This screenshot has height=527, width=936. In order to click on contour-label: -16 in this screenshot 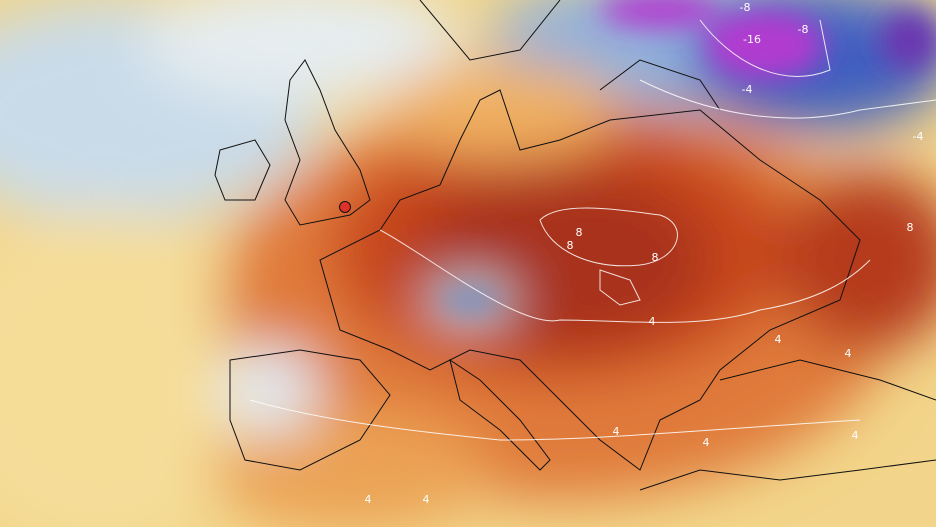, I will do `click(752, 39)`.